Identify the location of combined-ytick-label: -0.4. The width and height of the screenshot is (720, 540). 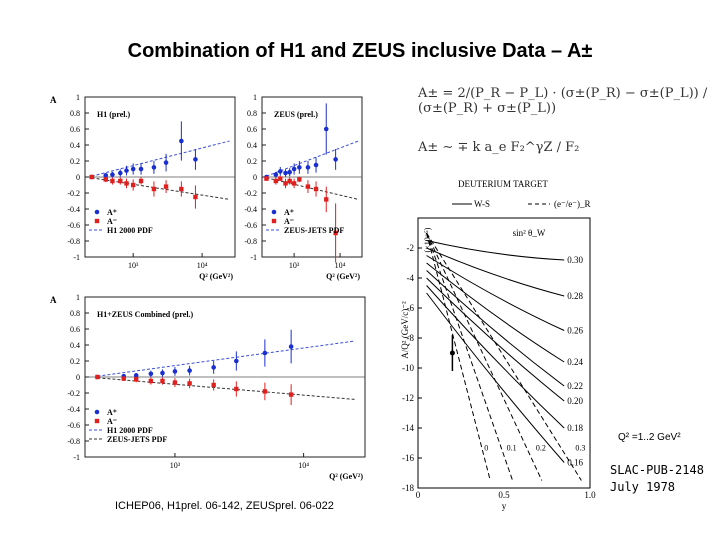
(73, 409).